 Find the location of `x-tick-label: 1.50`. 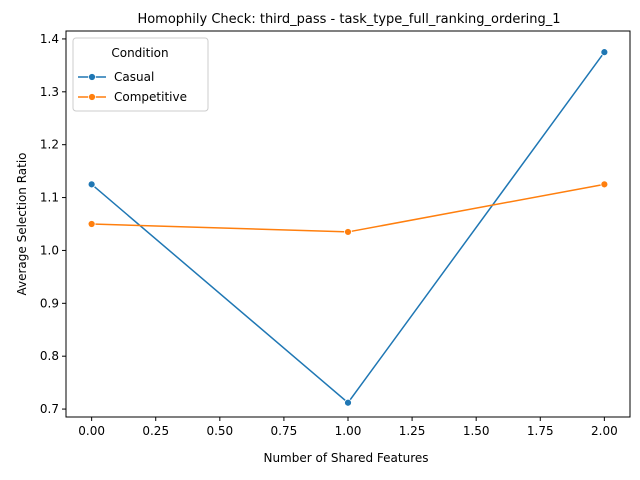

x-tick-label: 1.50 is located at coordinates (476, 431).